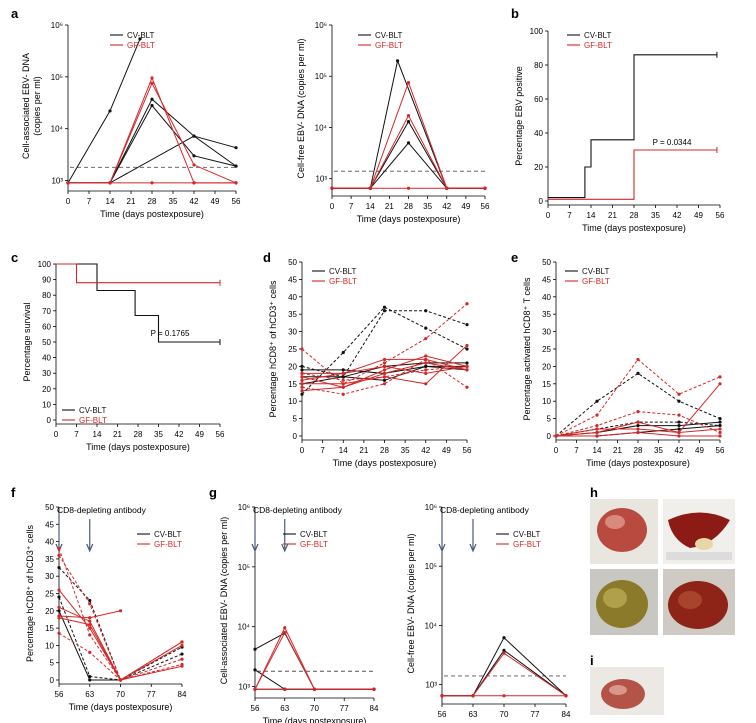 The height and width of the screenshot is (723, 756). Describe the element at coordinates (431, 507) in the screenshot. I see `y-tick-label: 10⁶` at that location.